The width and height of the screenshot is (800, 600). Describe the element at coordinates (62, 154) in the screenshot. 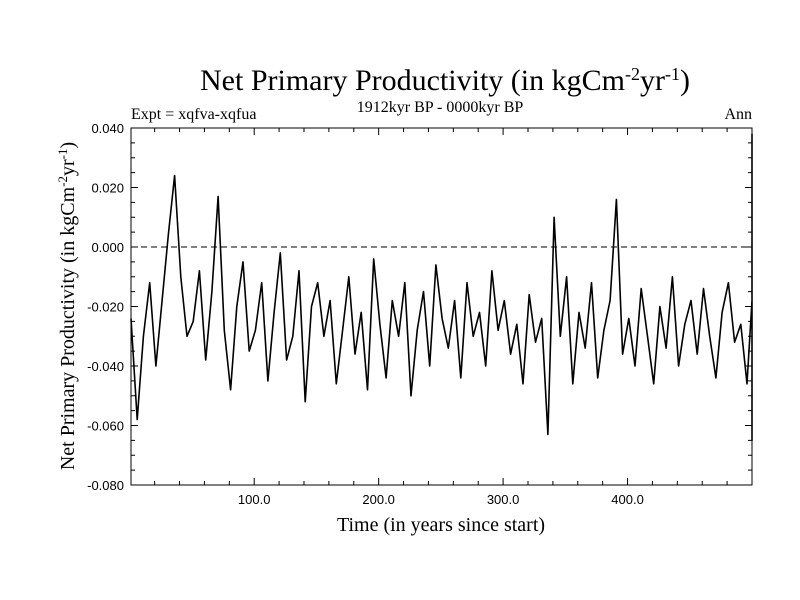

I see `y-axis-title-sup2: -1` at that location.